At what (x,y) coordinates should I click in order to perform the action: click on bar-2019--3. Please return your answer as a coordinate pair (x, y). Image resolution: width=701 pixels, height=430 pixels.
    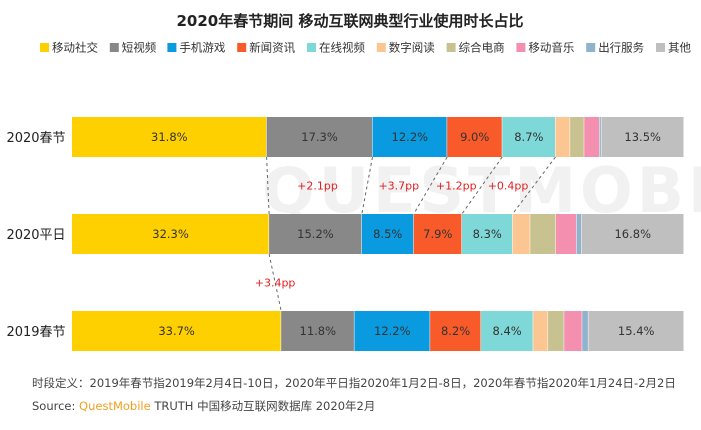
    Looking at the image, I should click on (455, 331).